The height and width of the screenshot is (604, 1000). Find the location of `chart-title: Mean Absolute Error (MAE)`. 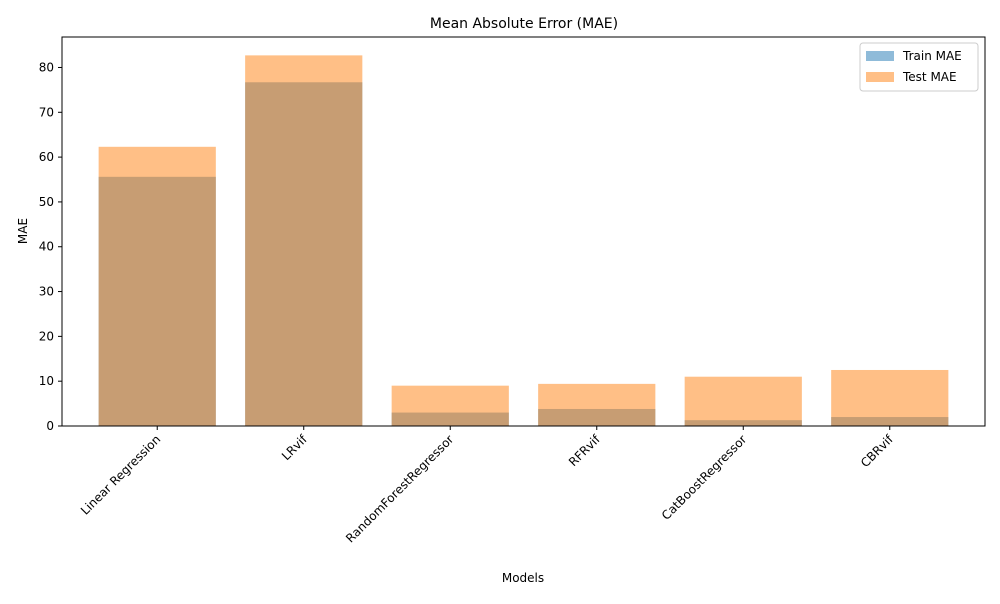

chart-title: Mean Absolute Error (MAE) is located at coordinates (524, 24).